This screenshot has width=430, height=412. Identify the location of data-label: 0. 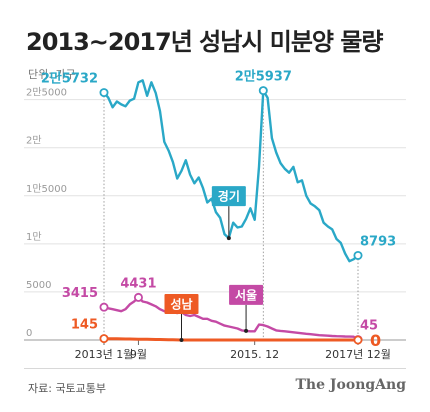
(375, 340).